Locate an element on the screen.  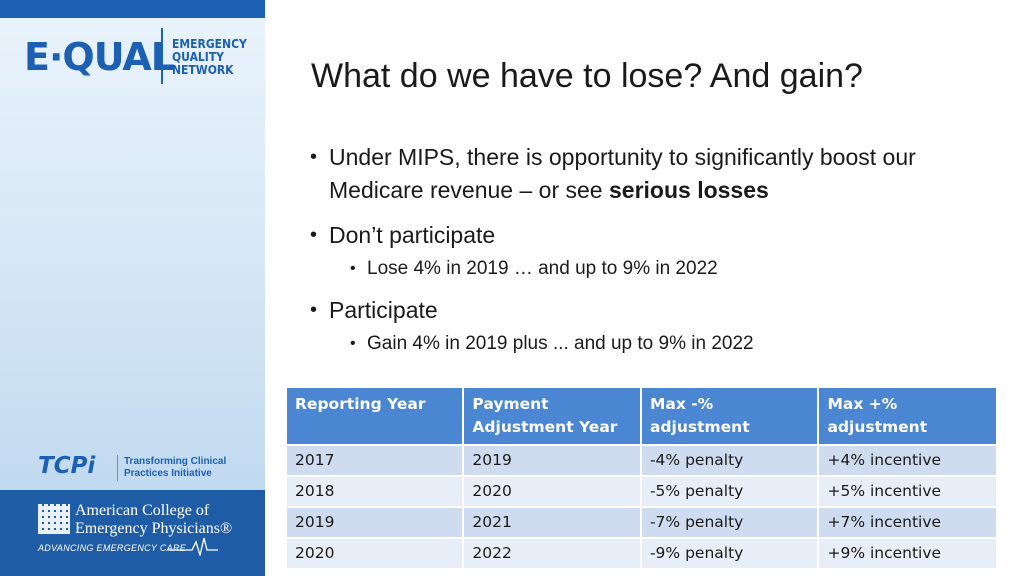
cell-max-positive: +4% incentive is located at coordinates (907, 460).